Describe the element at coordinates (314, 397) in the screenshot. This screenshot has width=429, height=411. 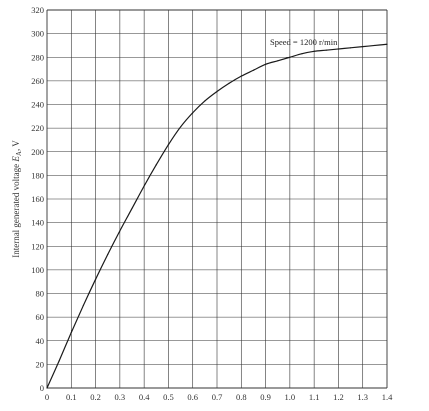
I see `x-tick-label: 1.1` at that location.